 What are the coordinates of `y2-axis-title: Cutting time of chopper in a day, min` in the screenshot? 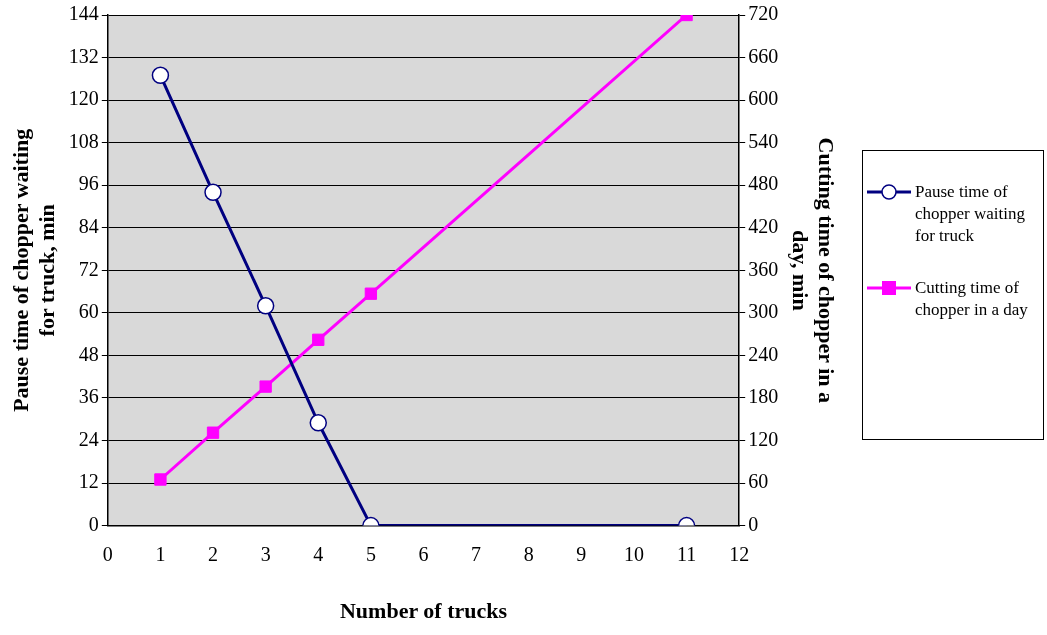 It's located at (813, 270).